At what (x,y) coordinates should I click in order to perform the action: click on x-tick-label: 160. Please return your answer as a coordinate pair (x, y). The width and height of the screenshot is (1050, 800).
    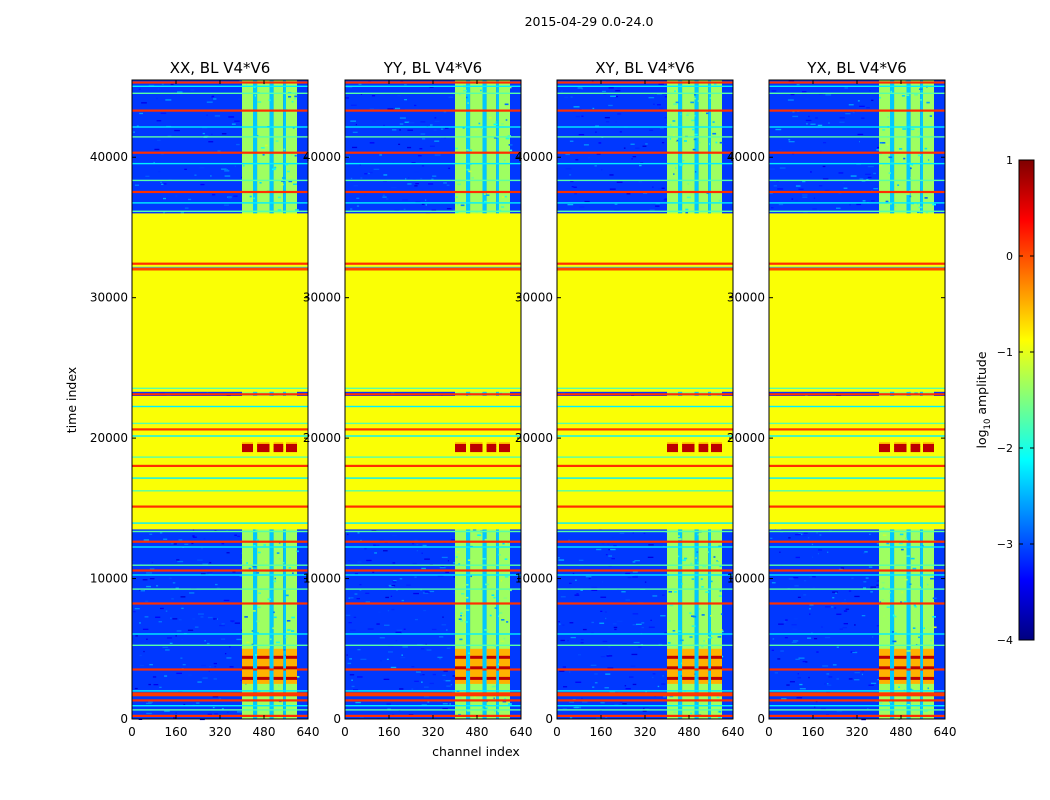
    Looking at the image, I should click on (176, 732).